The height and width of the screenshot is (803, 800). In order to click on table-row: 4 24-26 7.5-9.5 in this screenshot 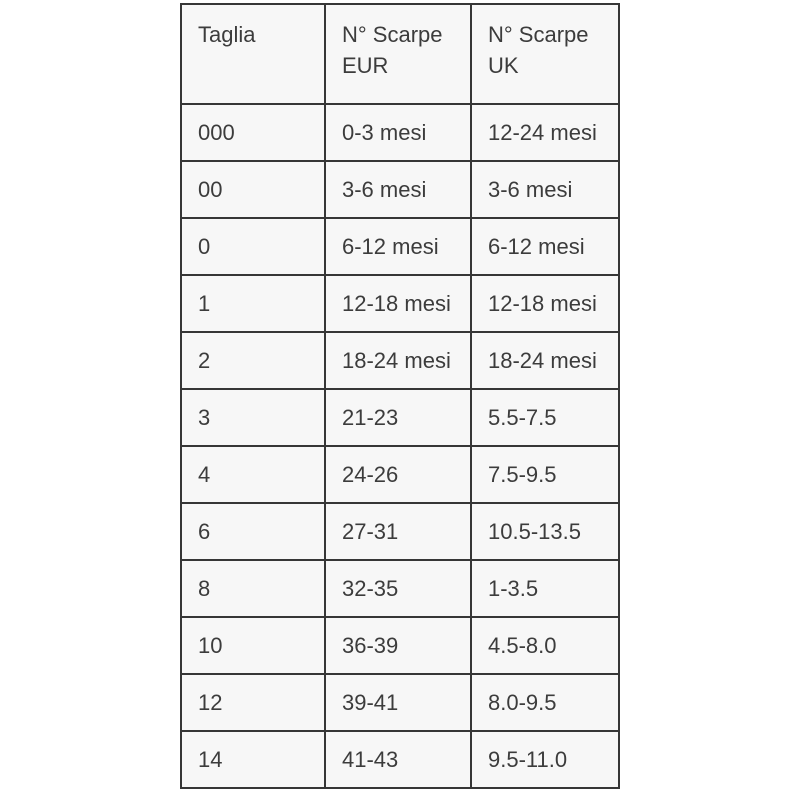, I will do `click(400, 474)`.